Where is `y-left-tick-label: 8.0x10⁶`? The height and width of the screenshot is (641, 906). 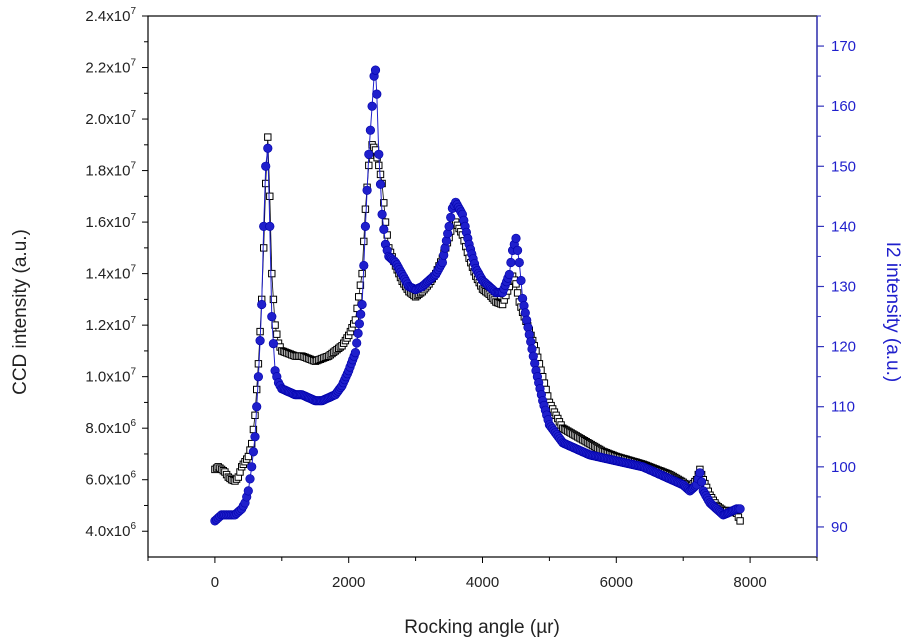 y-left-tick-label: 8.0x10⁶ is located at coordinates (110, 427).